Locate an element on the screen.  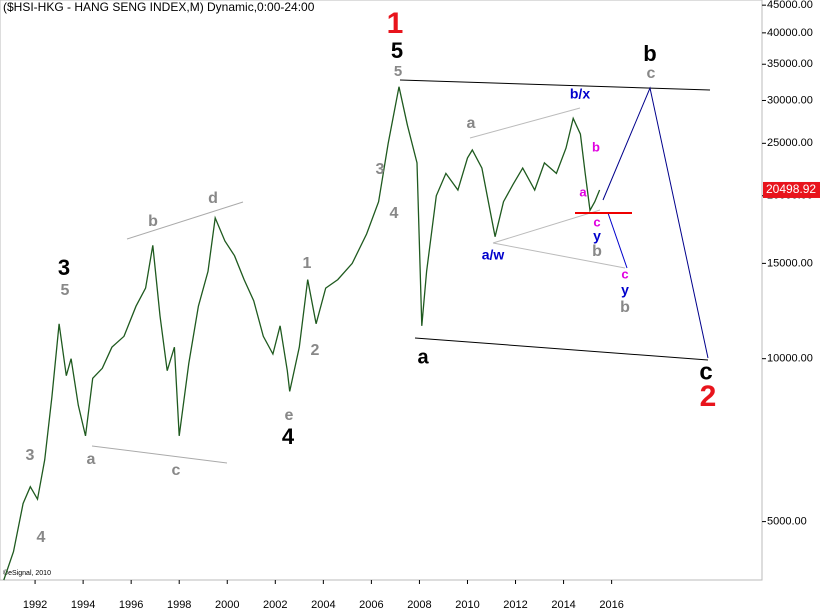
x-tick-label: 2000 is located at coordinates (227, 605).